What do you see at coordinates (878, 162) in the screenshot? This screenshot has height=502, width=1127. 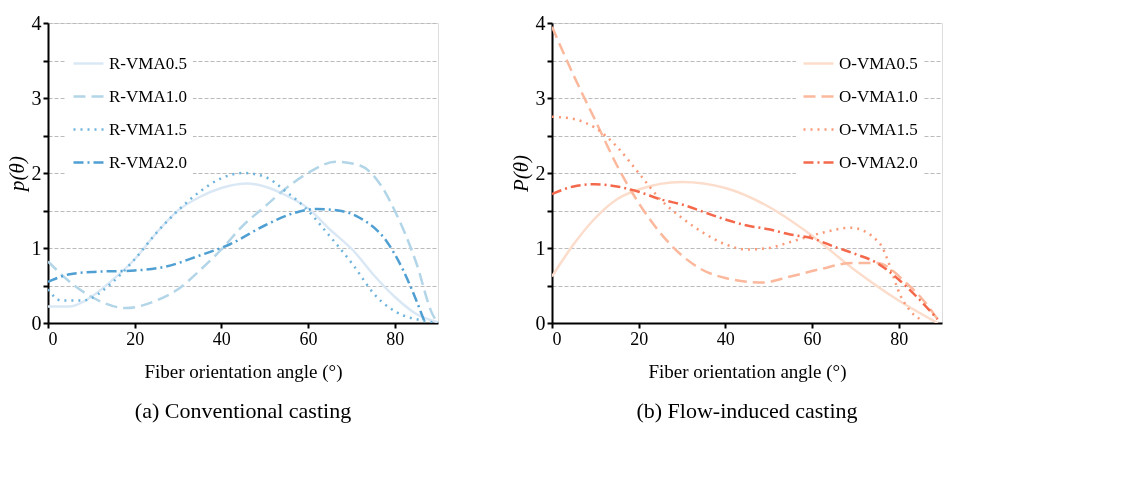 I see `legend-label: O-VMA2.0` at bounding box center [878, 162].